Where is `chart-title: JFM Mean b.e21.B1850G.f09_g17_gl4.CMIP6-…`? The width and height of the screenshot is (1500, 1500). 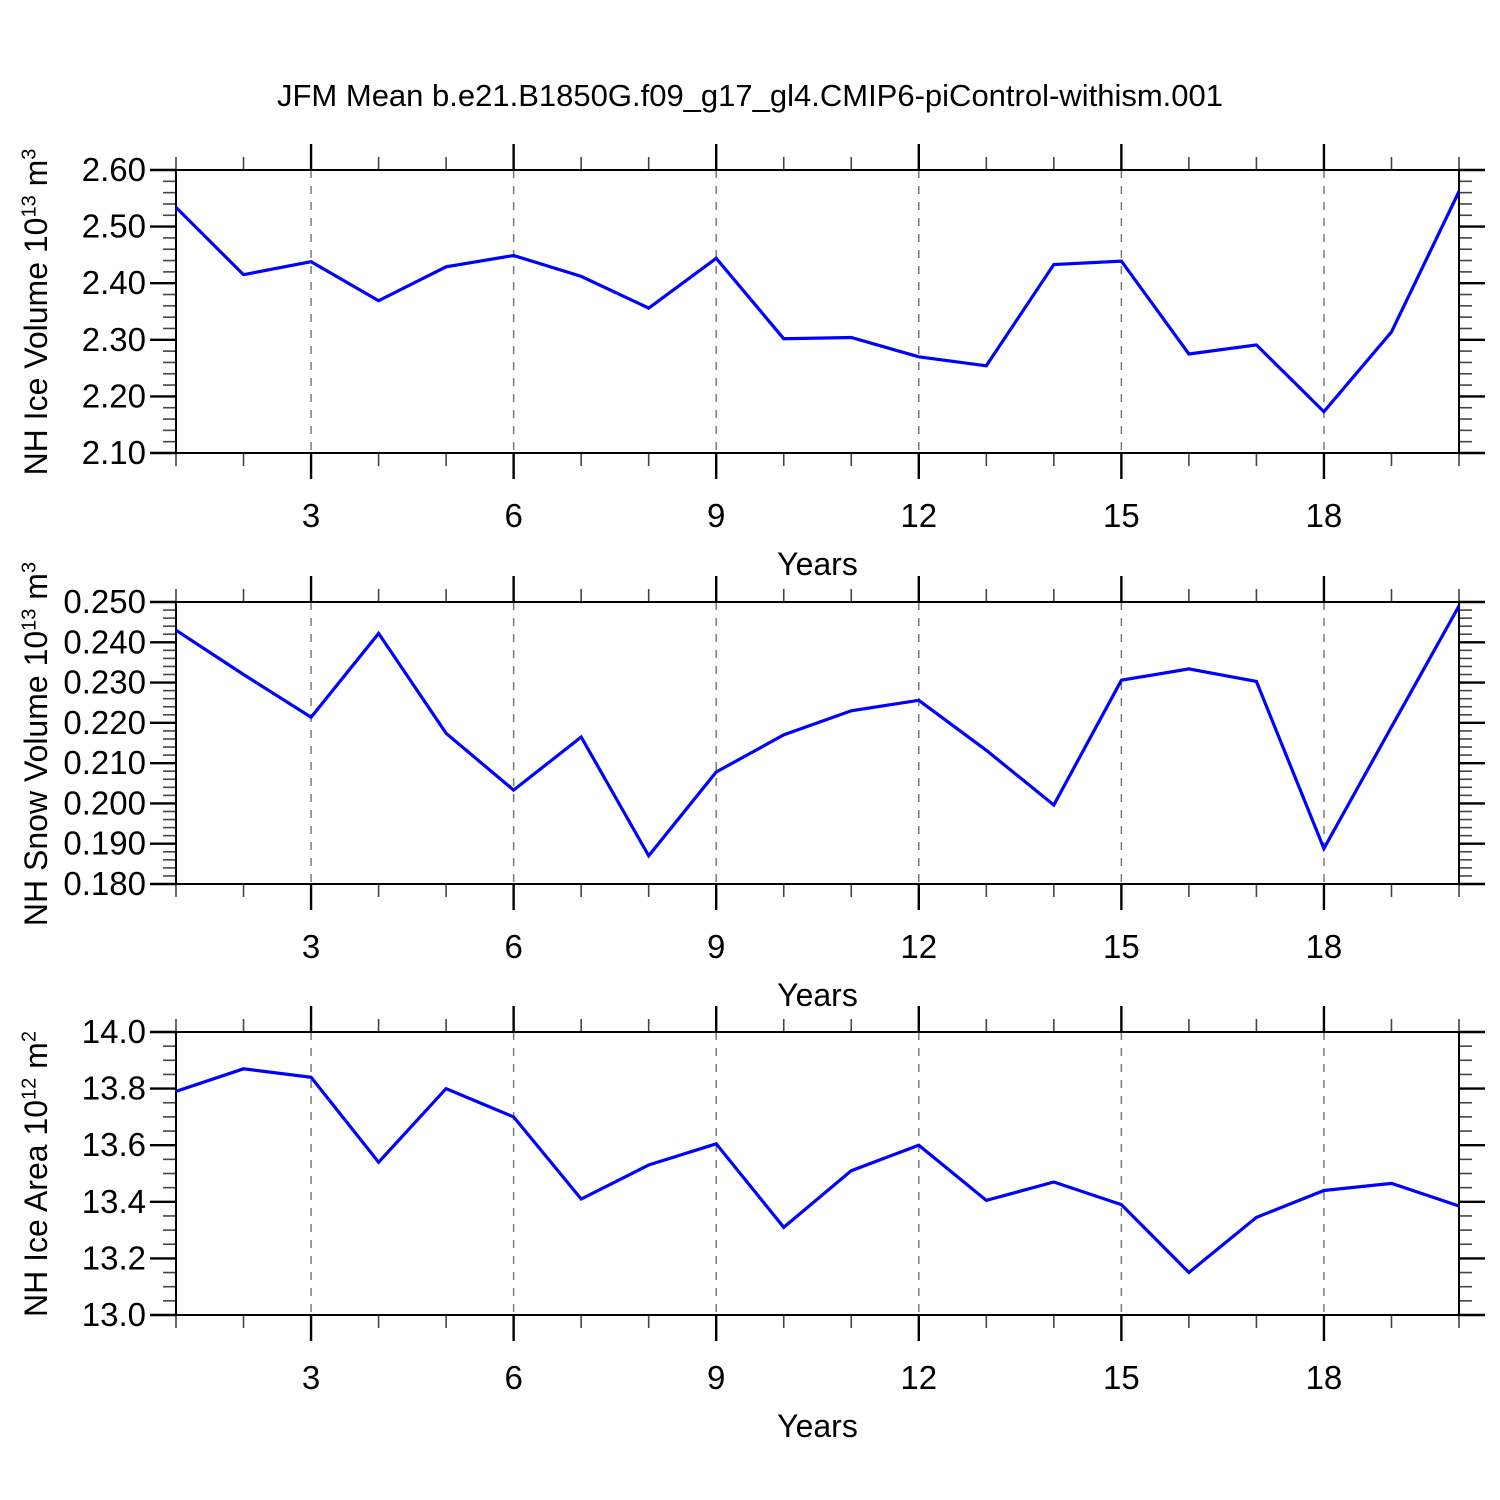
chart-title: JFM Mean b.e21.B1850G.f09_g17_gl4.CMIP6-… is located at coordinates (750, 95).